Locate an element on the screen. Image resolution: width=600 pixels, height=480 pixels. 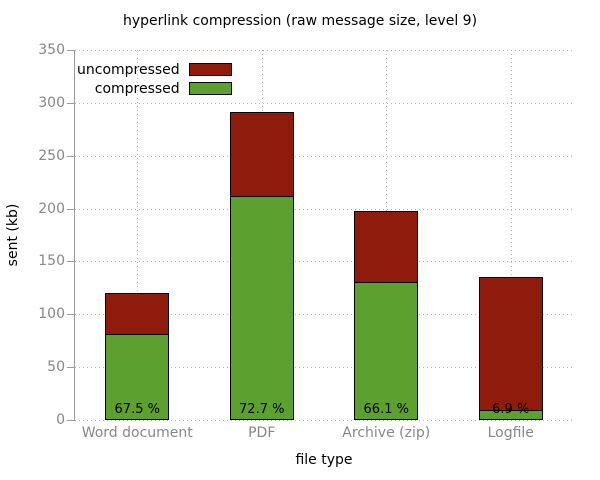
bar-uncompressed-logfile is located at coordinates (510, 348).